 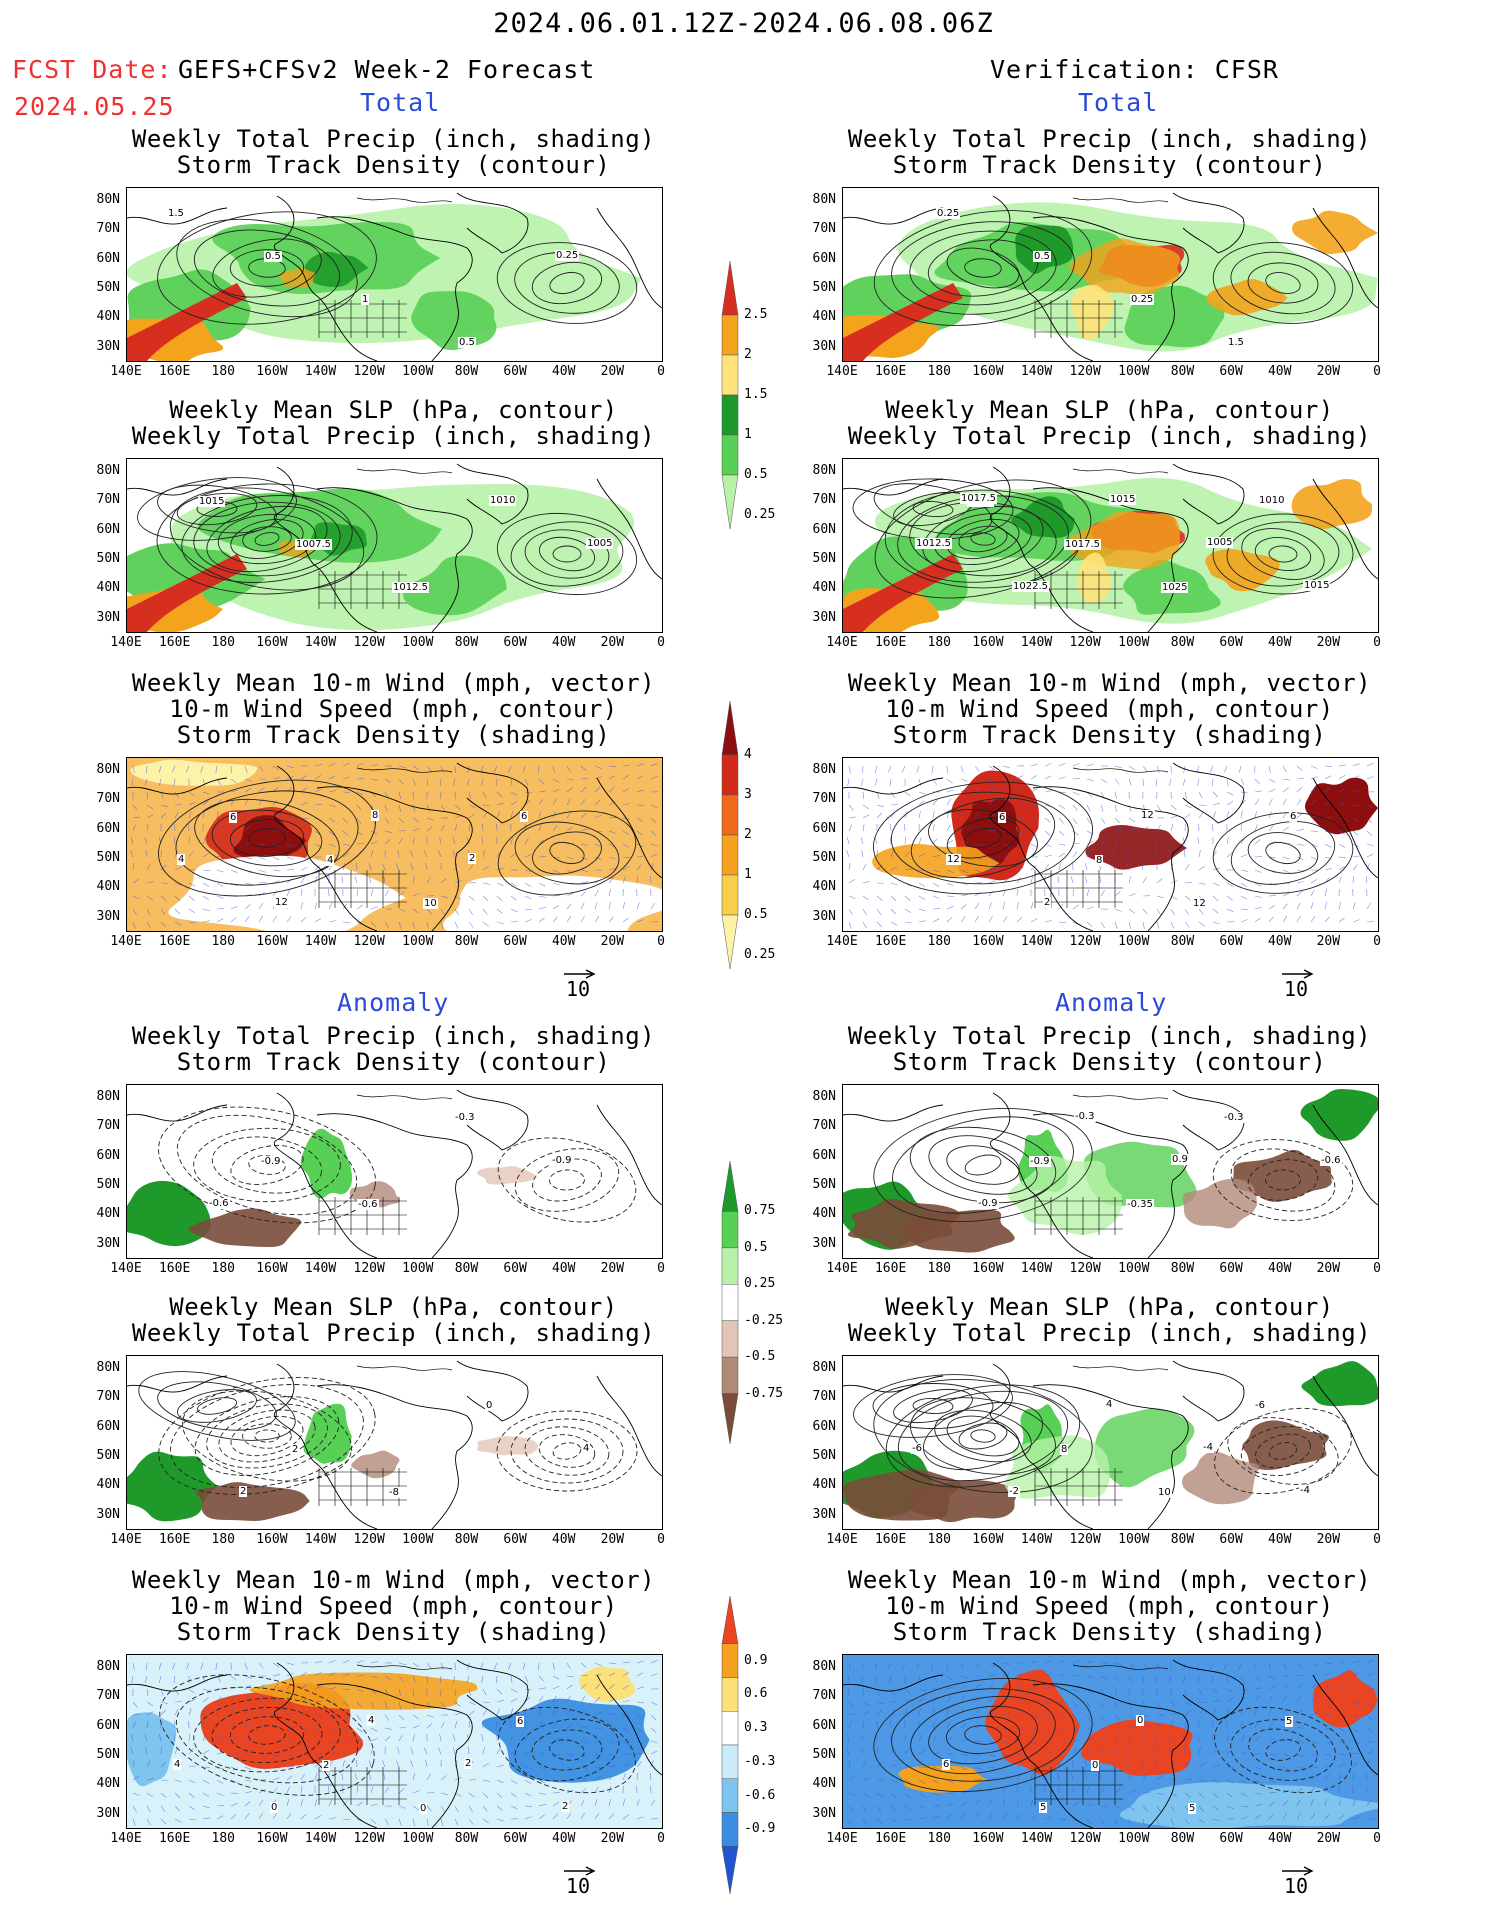 I want to click on colorbar-label: -0.9, so click(x=760, y=1829).